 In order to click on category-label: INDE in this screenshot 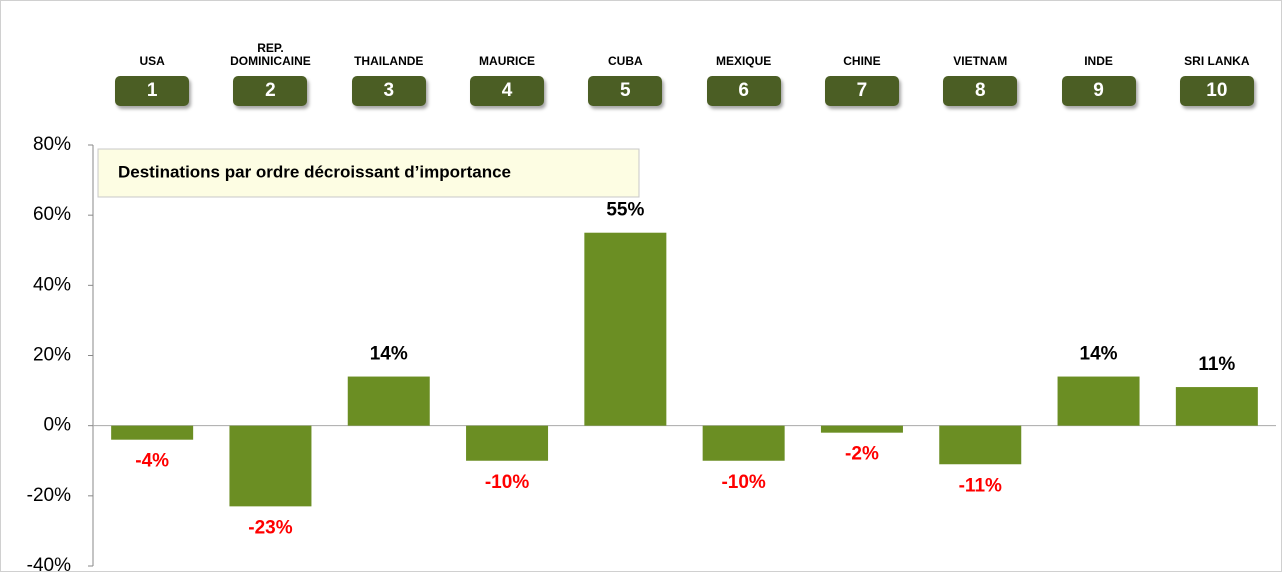, I will do `click(1098, 61)`.